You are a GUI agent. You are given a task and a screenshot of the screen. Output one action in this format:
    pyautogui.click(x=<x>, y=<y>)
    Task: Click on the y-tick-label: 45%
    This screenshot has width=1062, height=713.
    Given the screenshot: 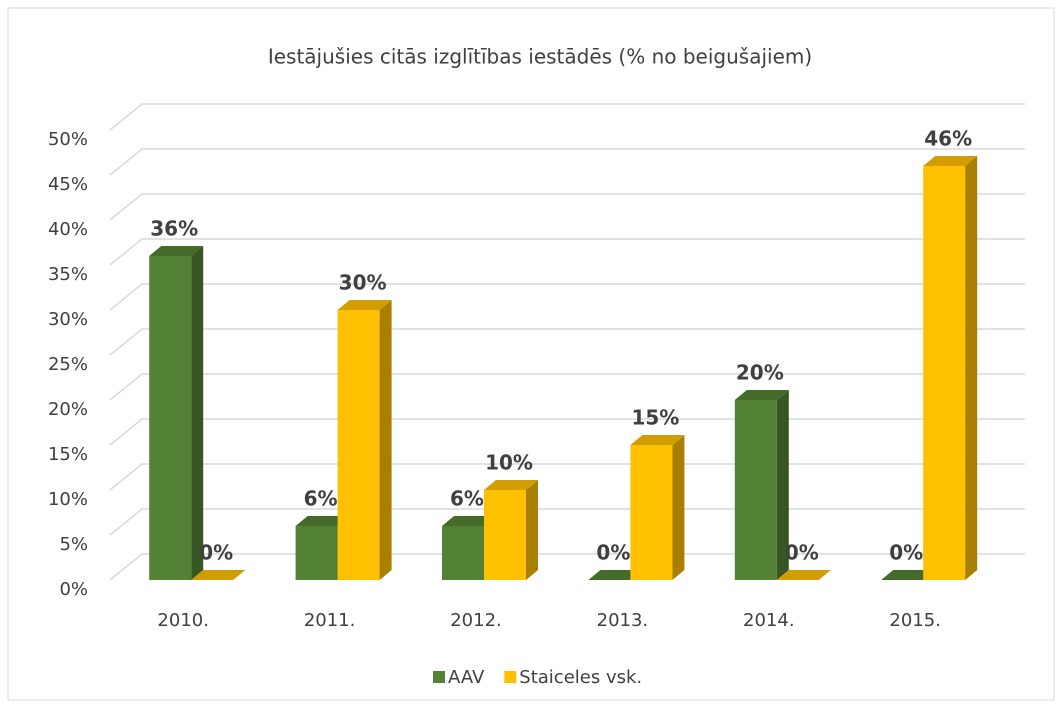 What is the action you would take?
    pyautogui.click(x=68, y=184)
    